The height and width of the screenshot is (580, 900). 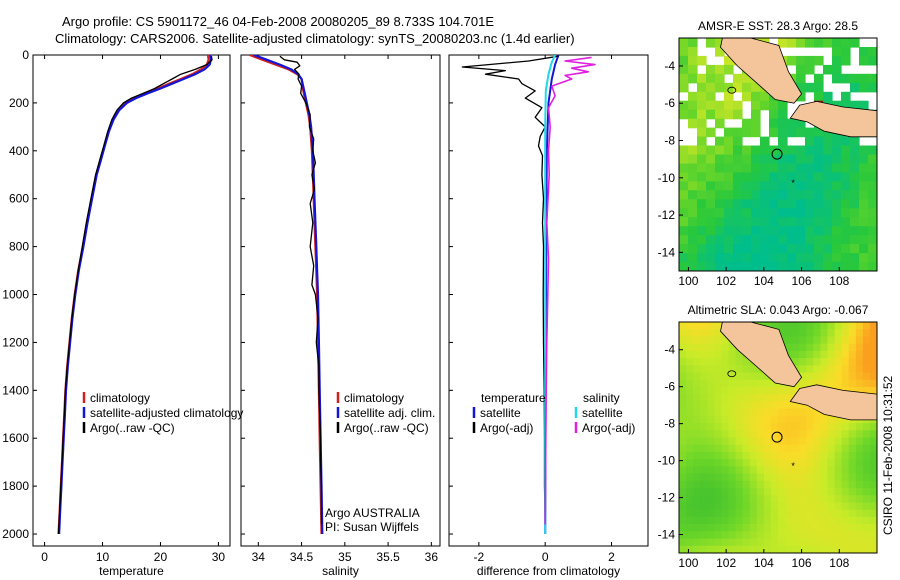 What do you see at coordinates (15, 390) in the screenshot?
I see `y-tick-label: 1400` at bounding box center [15, 390].